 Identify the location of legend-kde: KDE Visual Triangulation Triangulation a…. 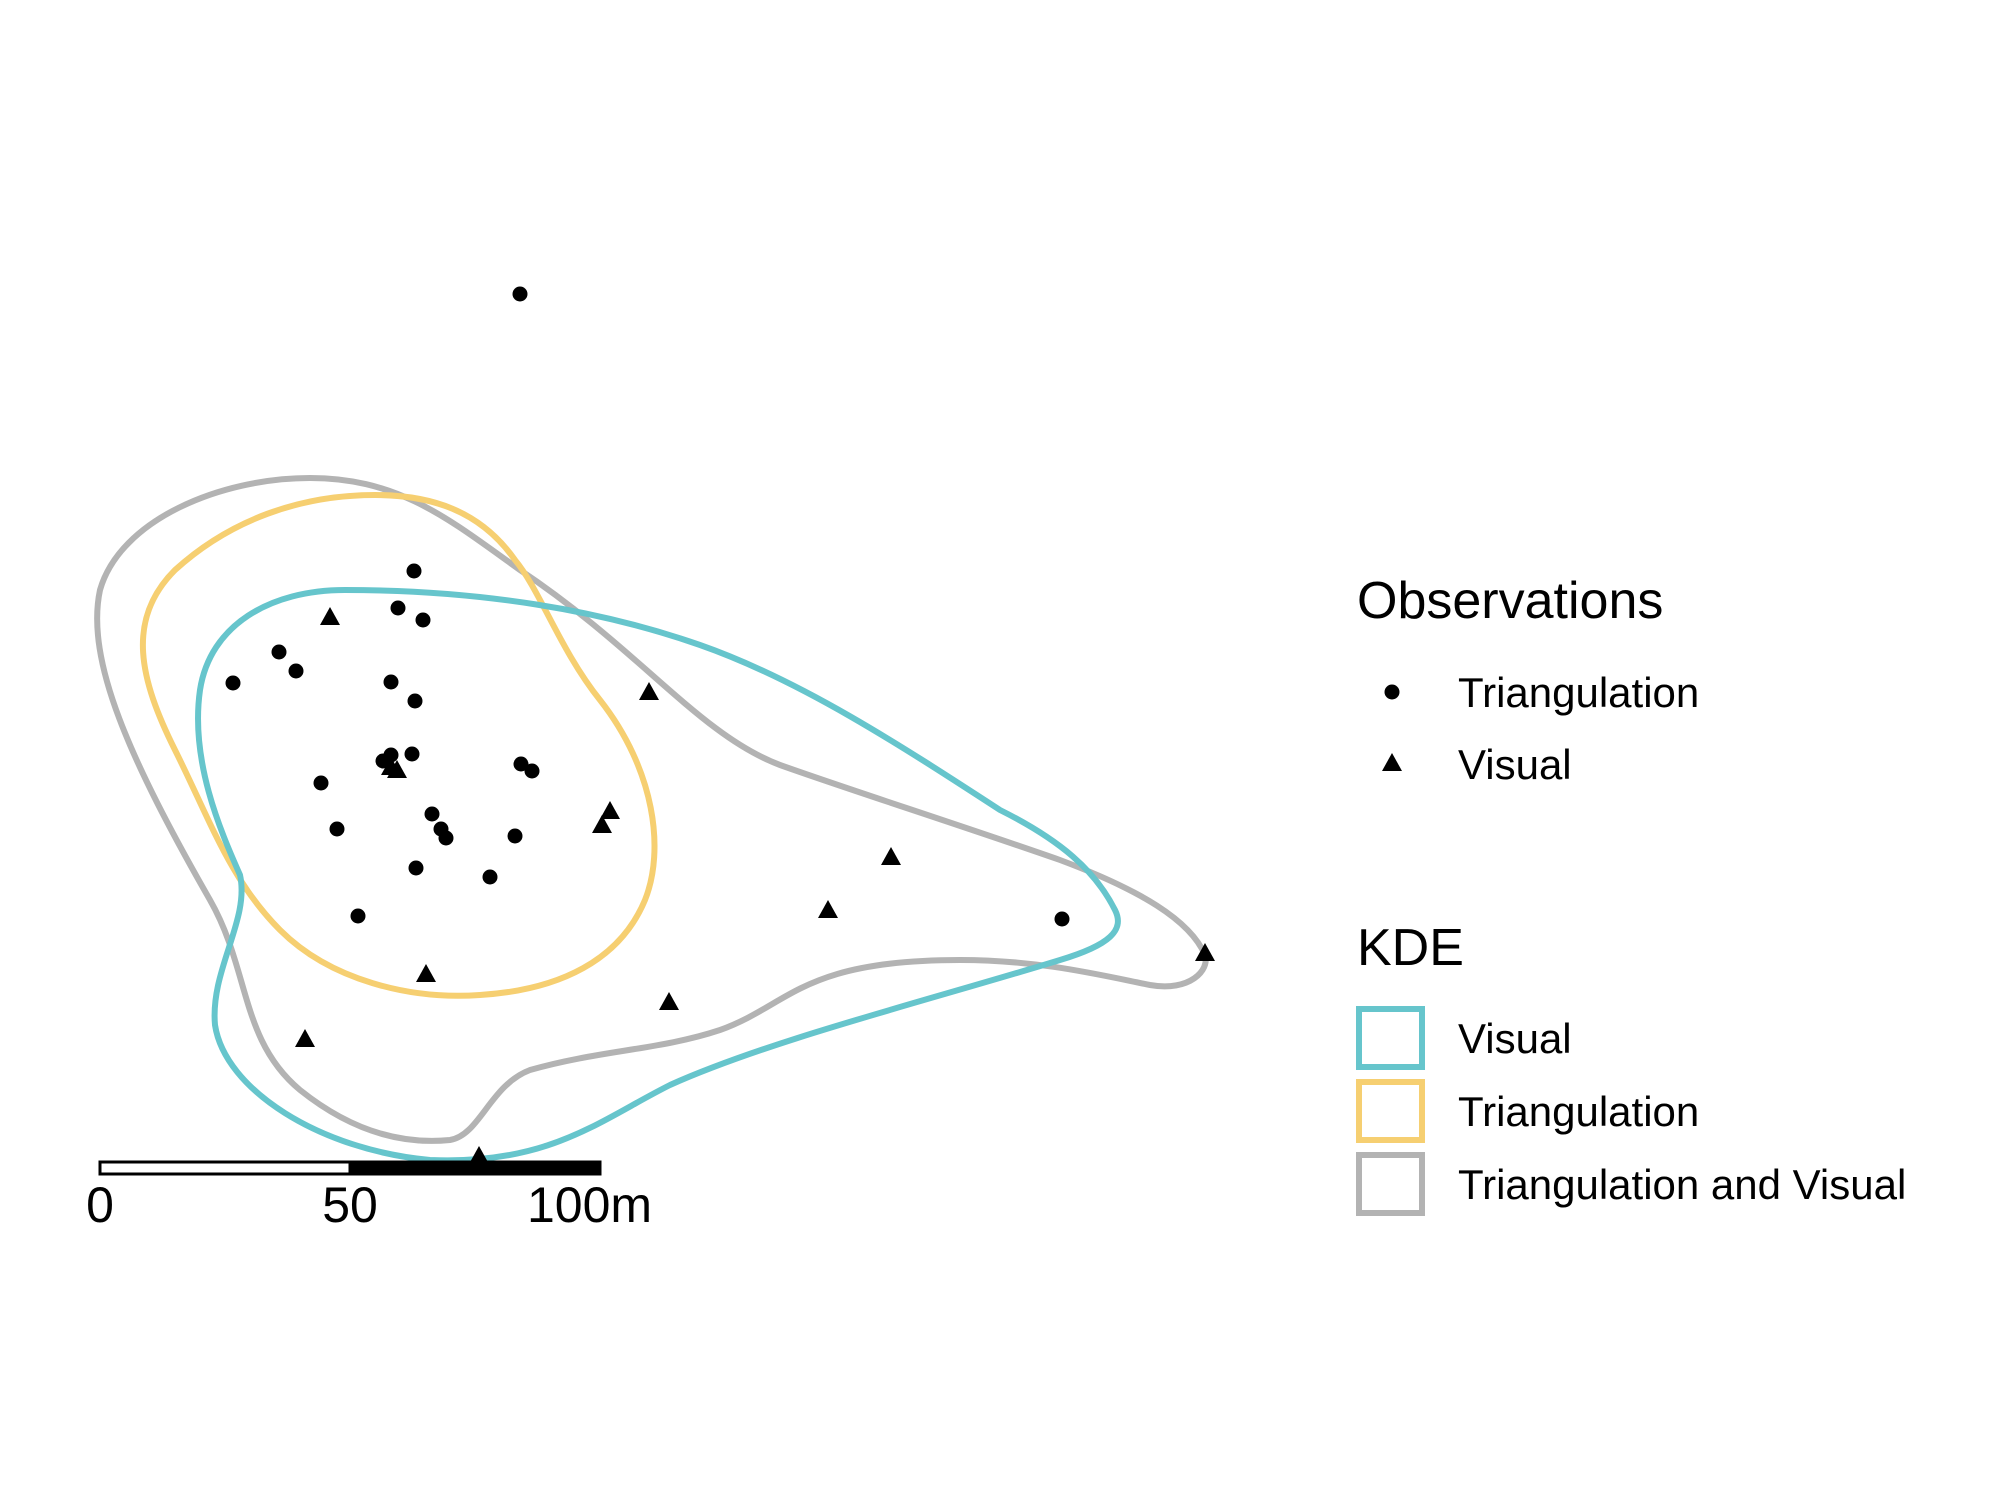
(1631, 1067).